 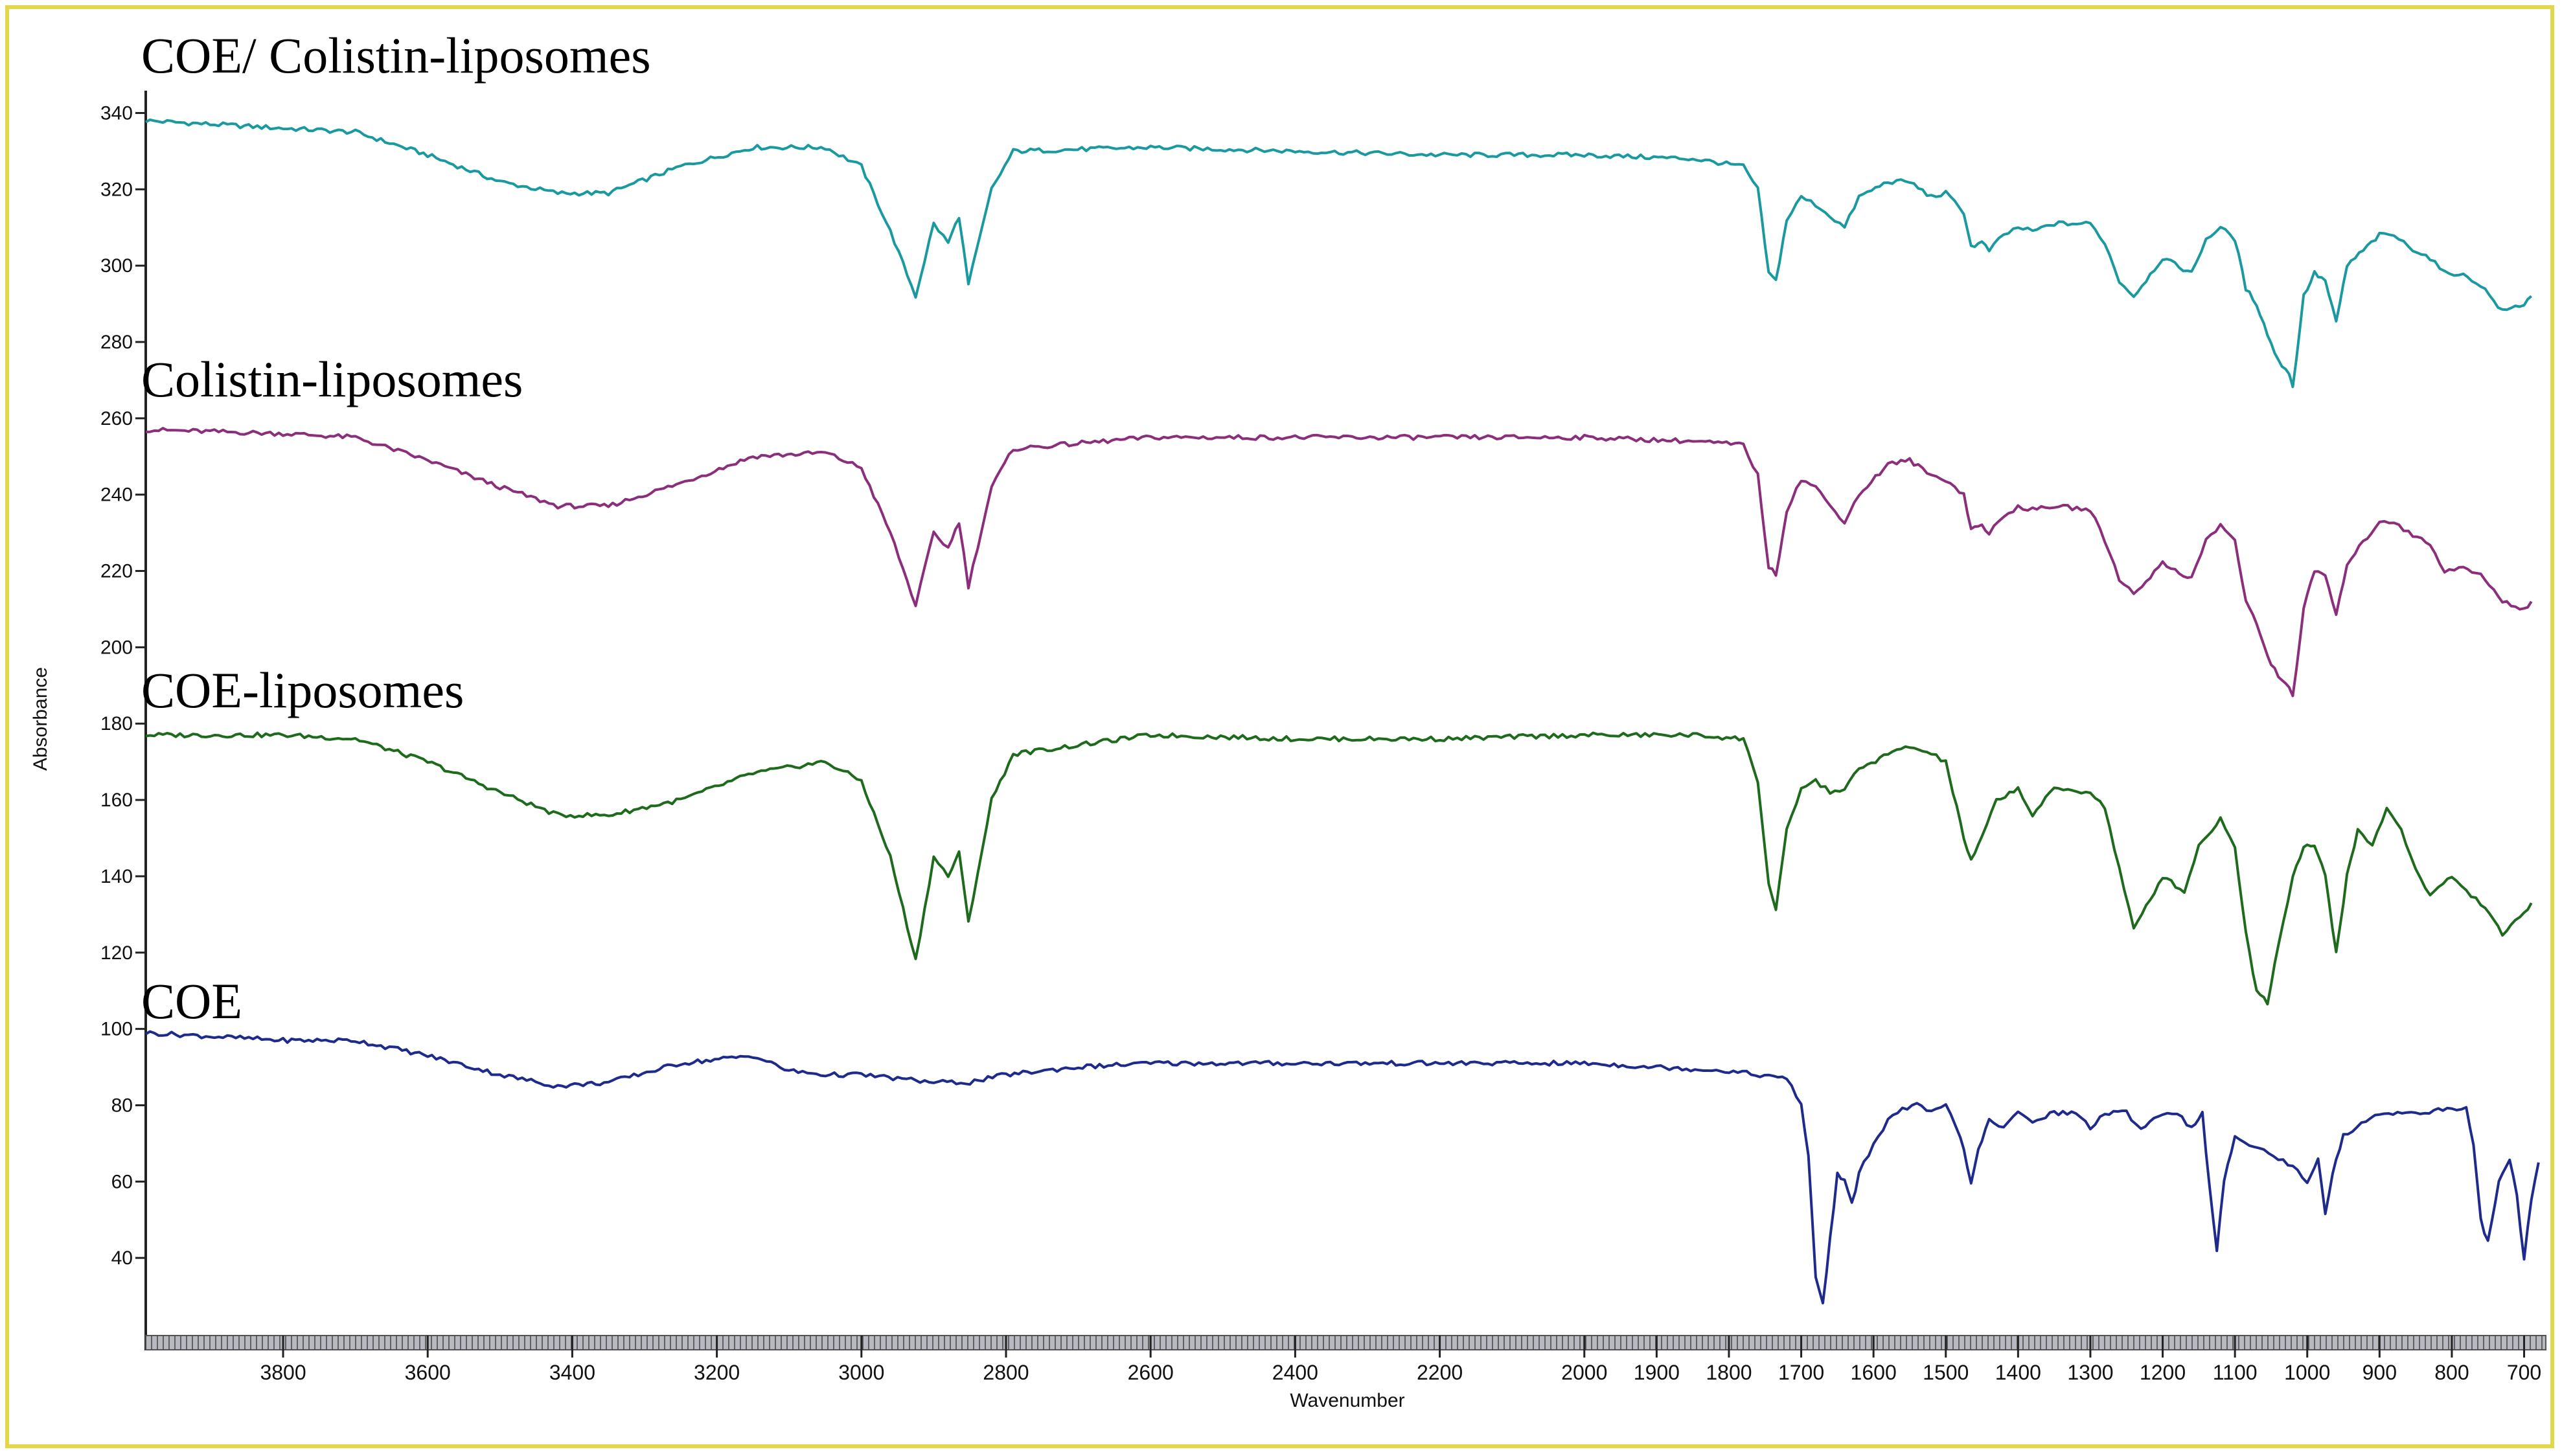 What do you see at coordinates (116, 724) in the screenshot?
I see `y-tick-label: 180` at bounding box center [116, 724].